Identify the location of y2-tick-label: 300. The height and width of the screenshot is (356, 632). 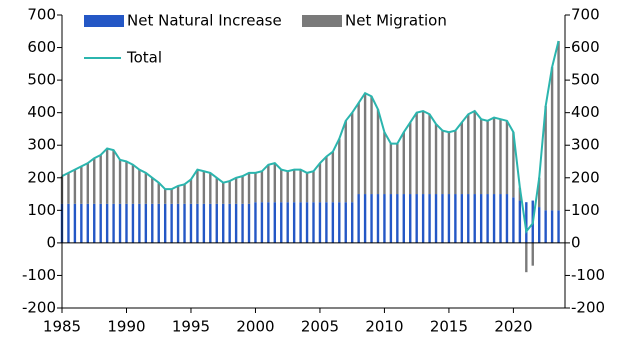
(585, 145).